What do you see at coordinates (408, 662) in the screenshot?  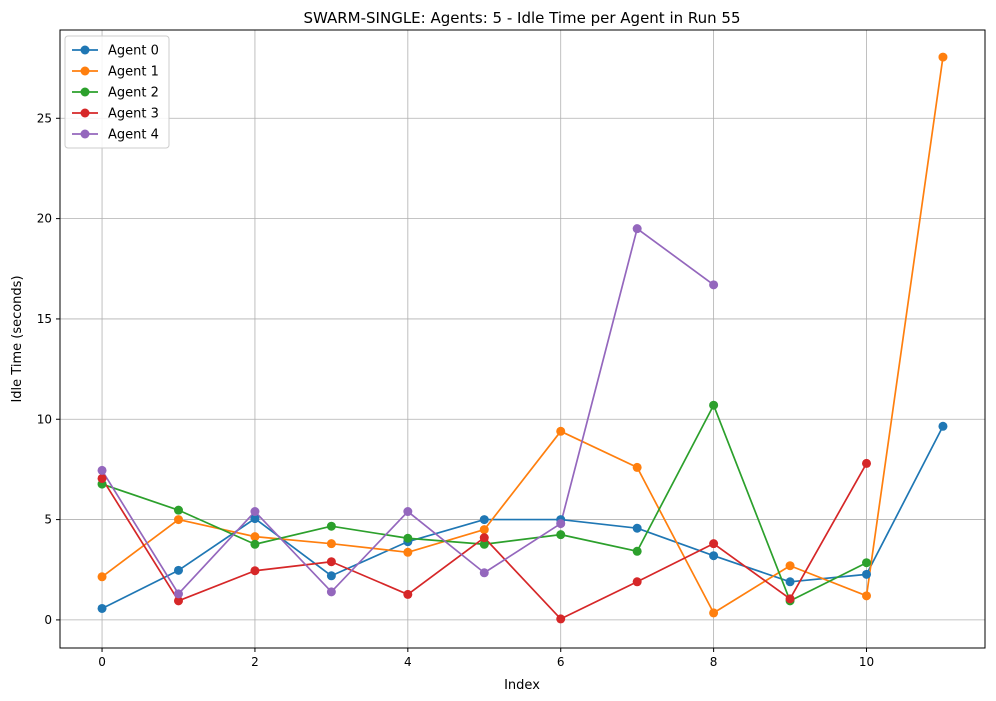 I see `x-tick-label: 4` at bounding box center [408, 662].